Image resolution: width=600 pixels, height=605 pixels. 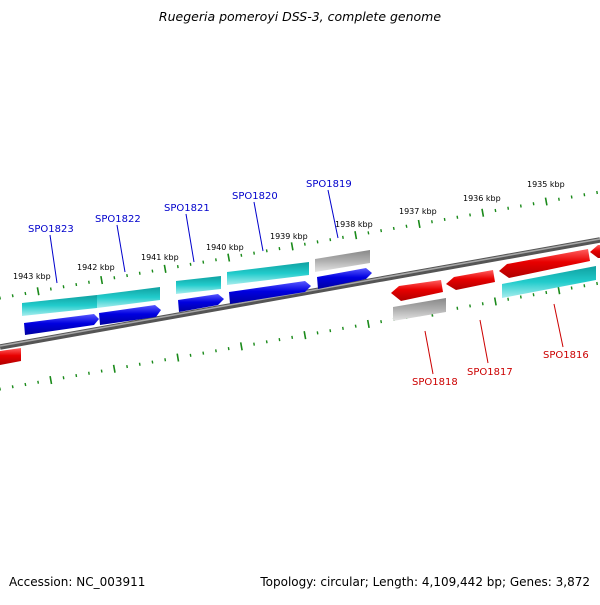 What do you see at coordinates (418, 211) in the screenshot?
I see `kbp-label: 1937 kbp` at bounding box center [418, 211].